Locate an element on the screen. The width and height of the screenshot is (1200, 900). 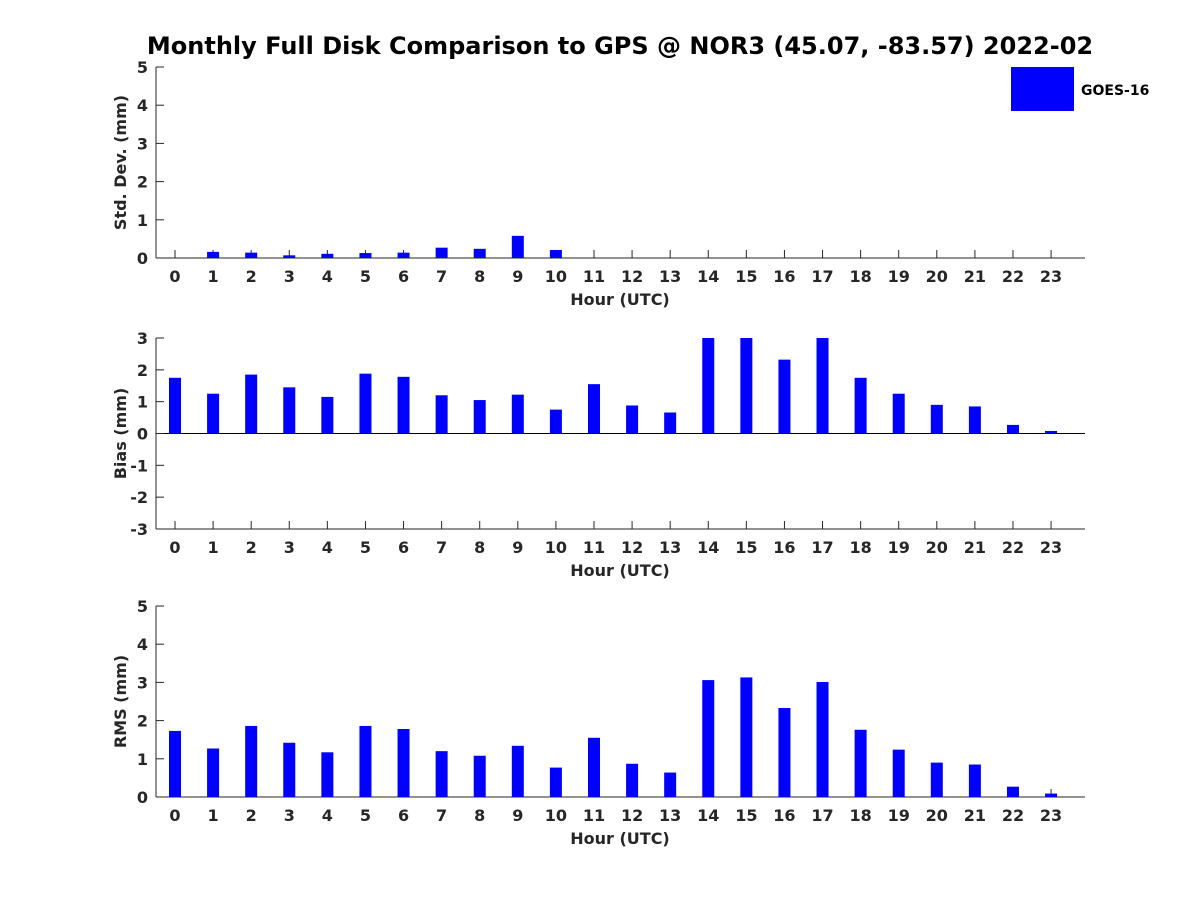
x-tick-label: 6 is located at coordinates (403, 276).